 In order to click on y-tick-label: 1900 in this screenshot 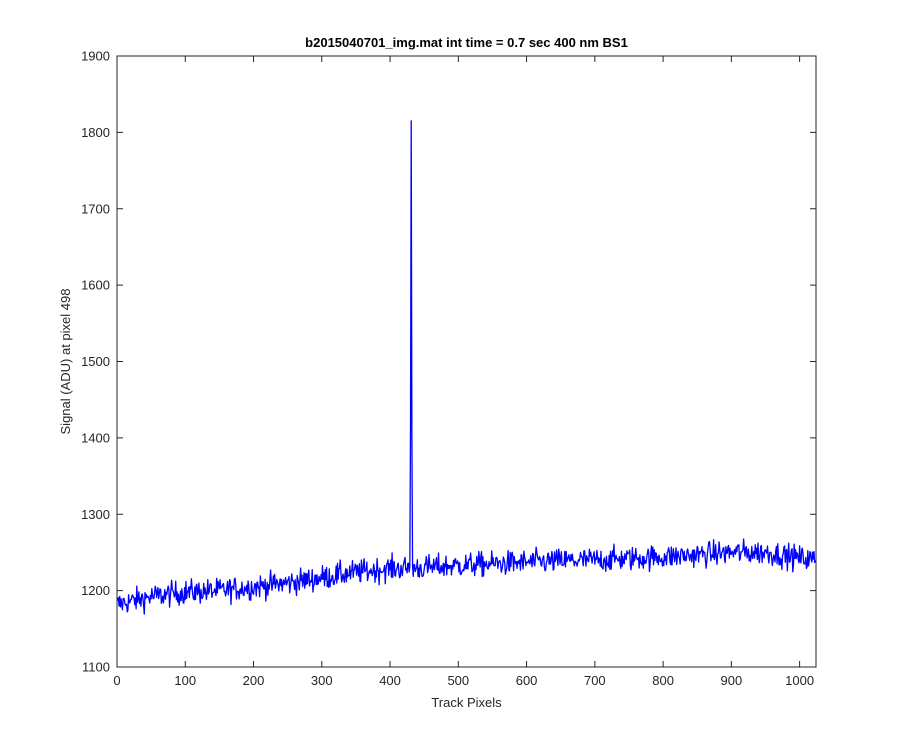, I will do `click(95, 56)`.